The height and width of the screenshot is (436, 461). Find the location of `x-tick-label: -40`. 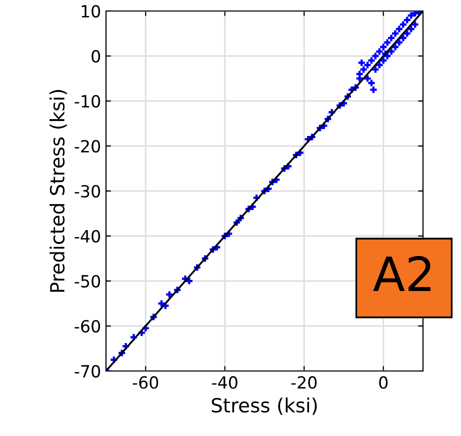

x-tick-label: -40 is located at coordinates (225, 382).